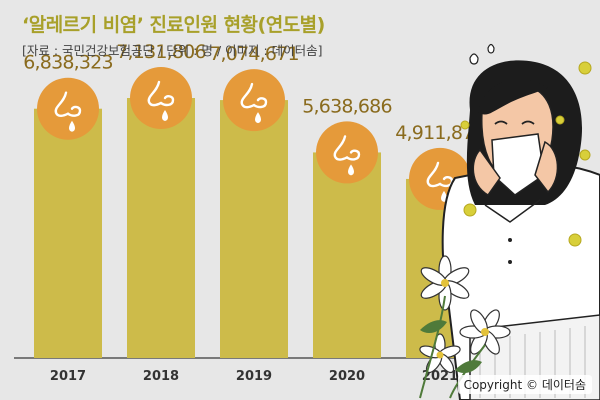 The height and width of the screenshot is (400, 600). I want to click on copyright-text: Copyright © 데이터솜, so click(524, 384).